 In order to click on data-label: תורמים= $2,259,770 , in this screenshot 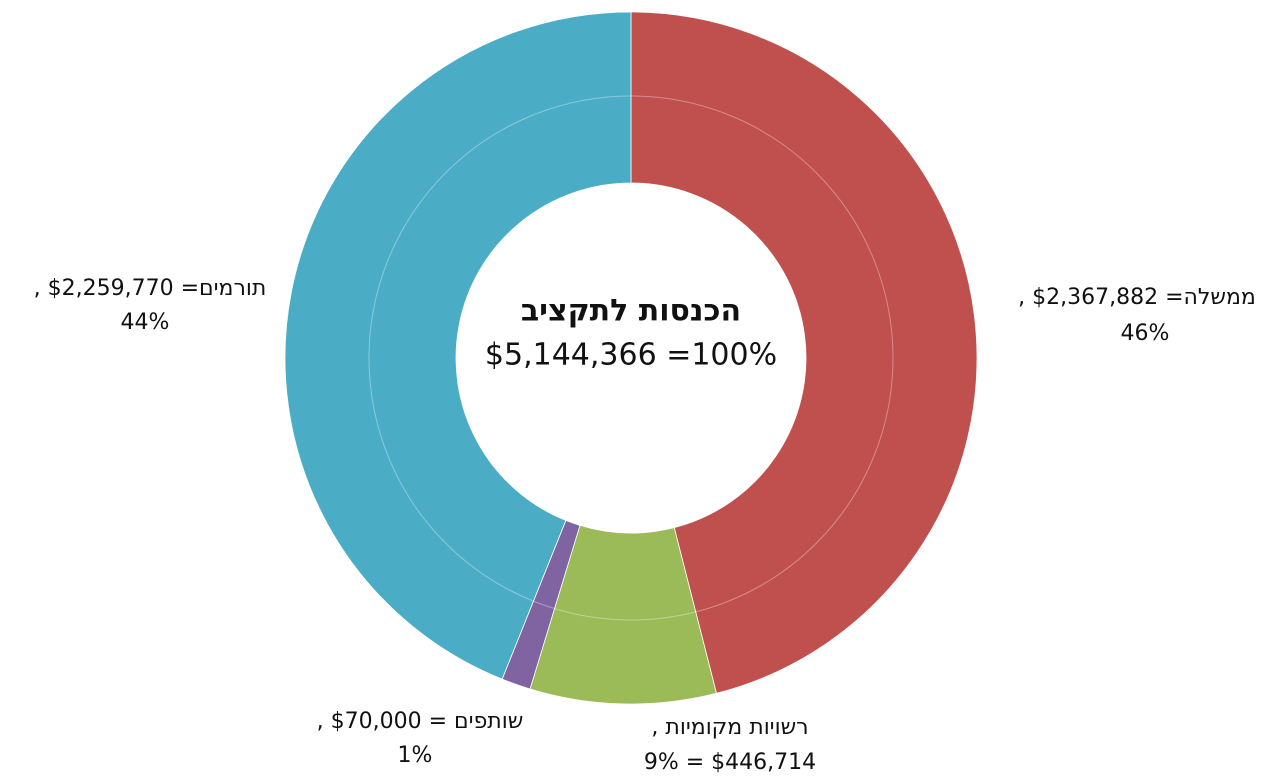, I will do `click(150, 288)`.